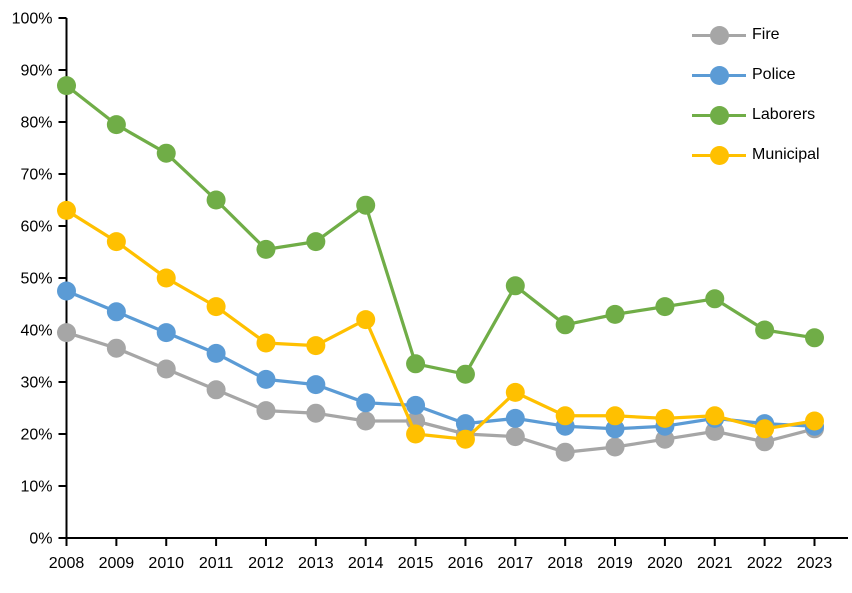  What do you see at coordinates (36, 487) in the screenshot?
I see `y-tick-label: 10%` at bounding box center [36, 487].